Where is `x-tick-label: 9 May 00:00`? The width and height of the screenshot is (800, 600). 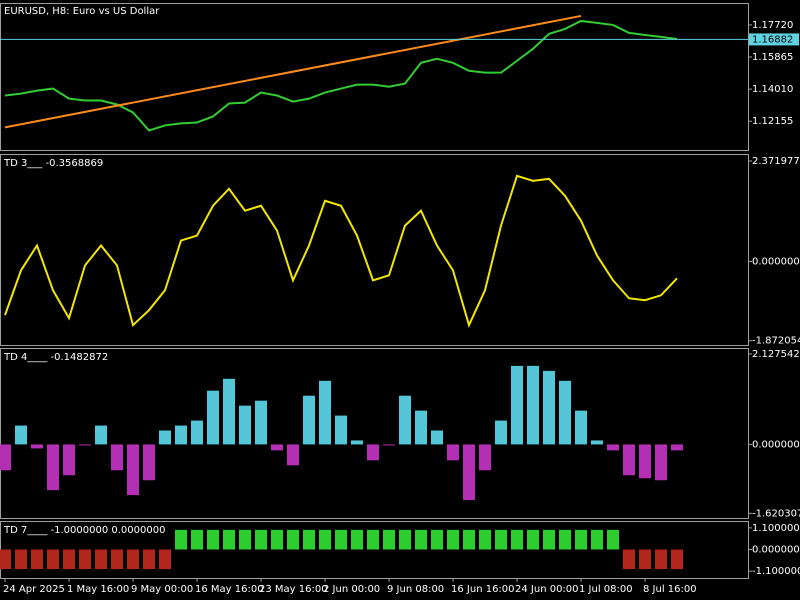 x-tick-label: 9 May 00:00 is located at coordinates (162, 589).